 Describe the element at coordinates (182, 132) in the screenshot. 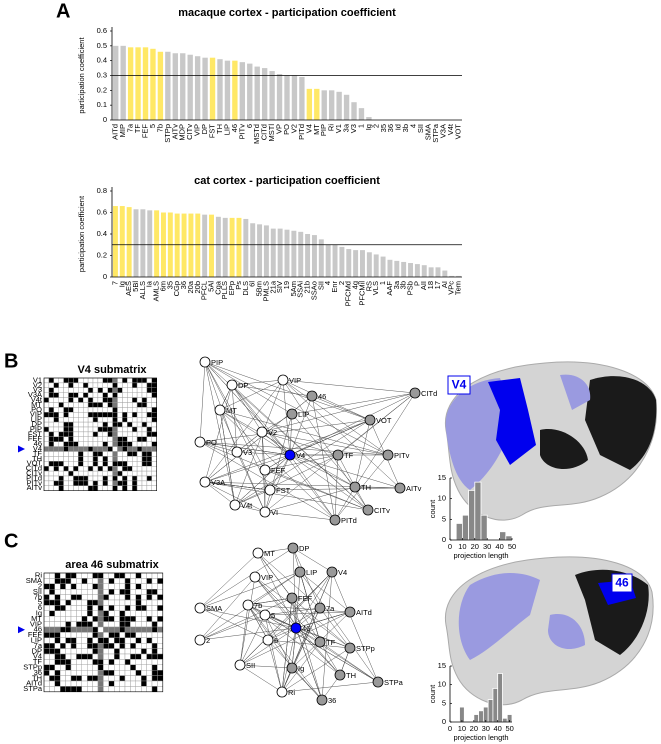

I see `x-tick-label: MDP` at that location.